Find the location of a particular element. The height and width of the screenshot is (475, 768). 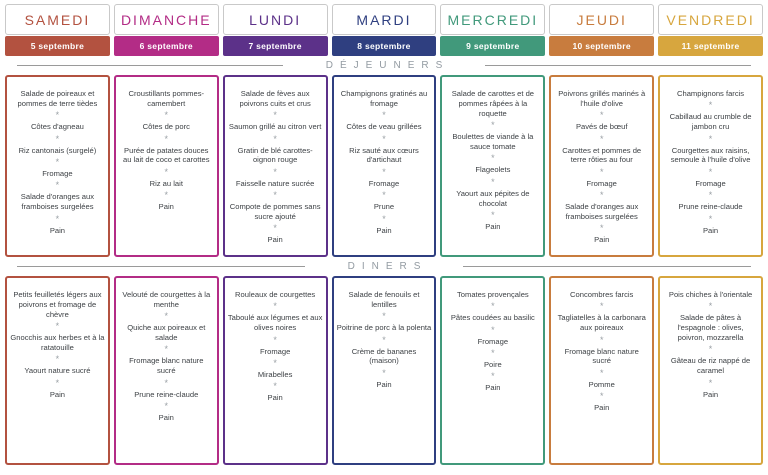

menu-item: Riz sauté aux cœurs d'artichaut is located at coordinates (384, 155).